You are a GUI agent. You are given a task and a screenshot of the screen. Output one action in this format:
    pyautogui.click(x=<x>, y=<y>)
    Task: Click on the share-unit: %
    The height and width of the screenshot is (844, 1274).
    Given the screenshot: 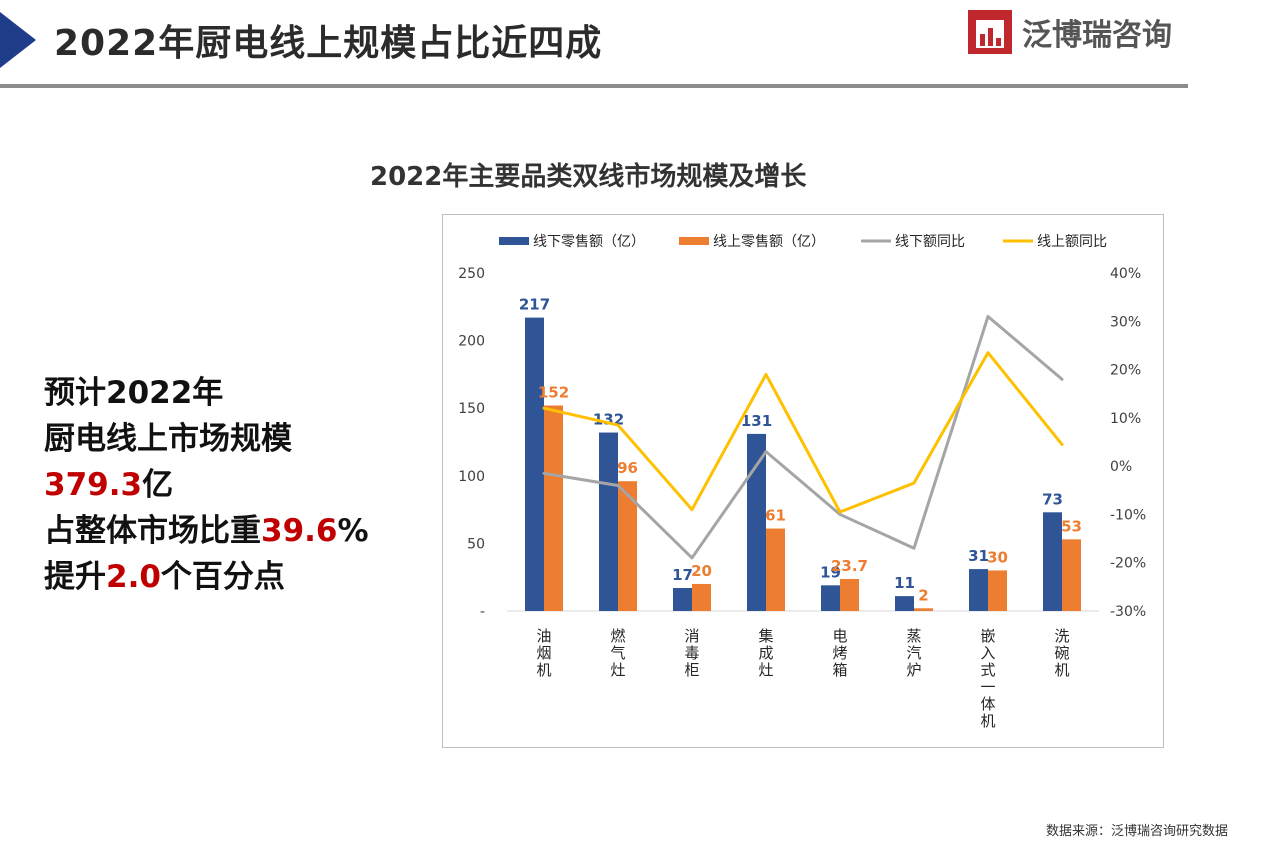 What is the action you would take?
    pyautogui.click(x=353, y=531)
    